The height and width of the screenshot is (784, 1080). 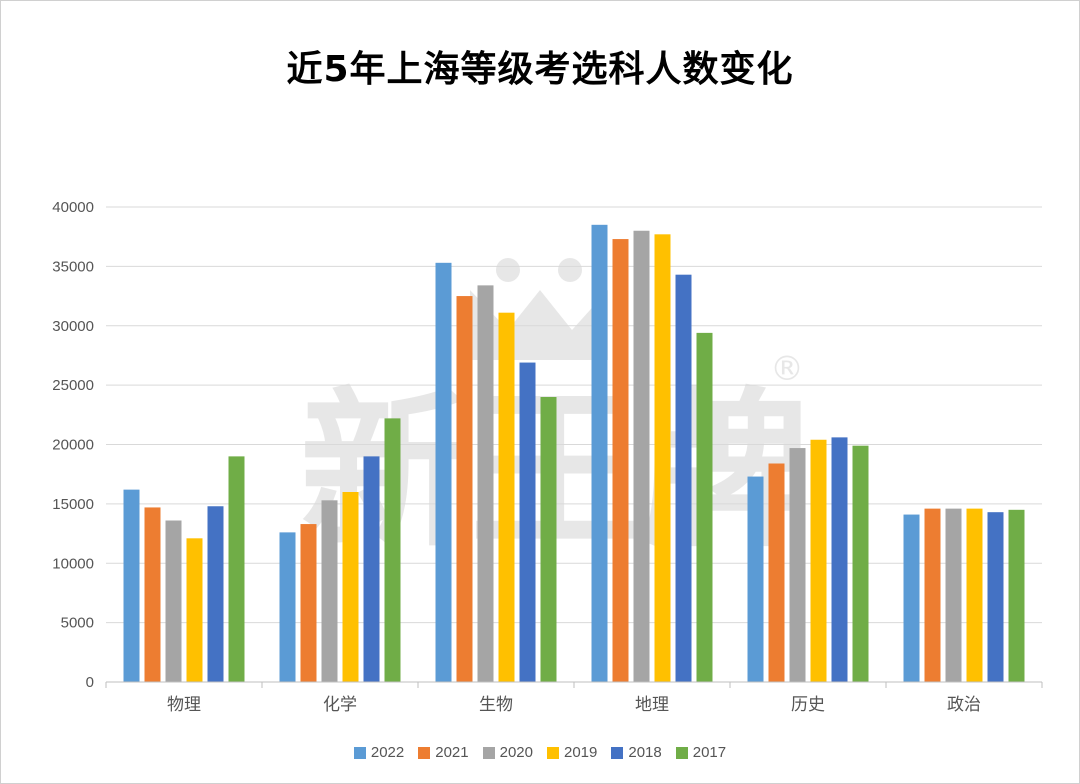 What do you see at coordinates (90, 682) in the screenshot?
I see `y-tick-label: 0` at bounding box center [90, 682].